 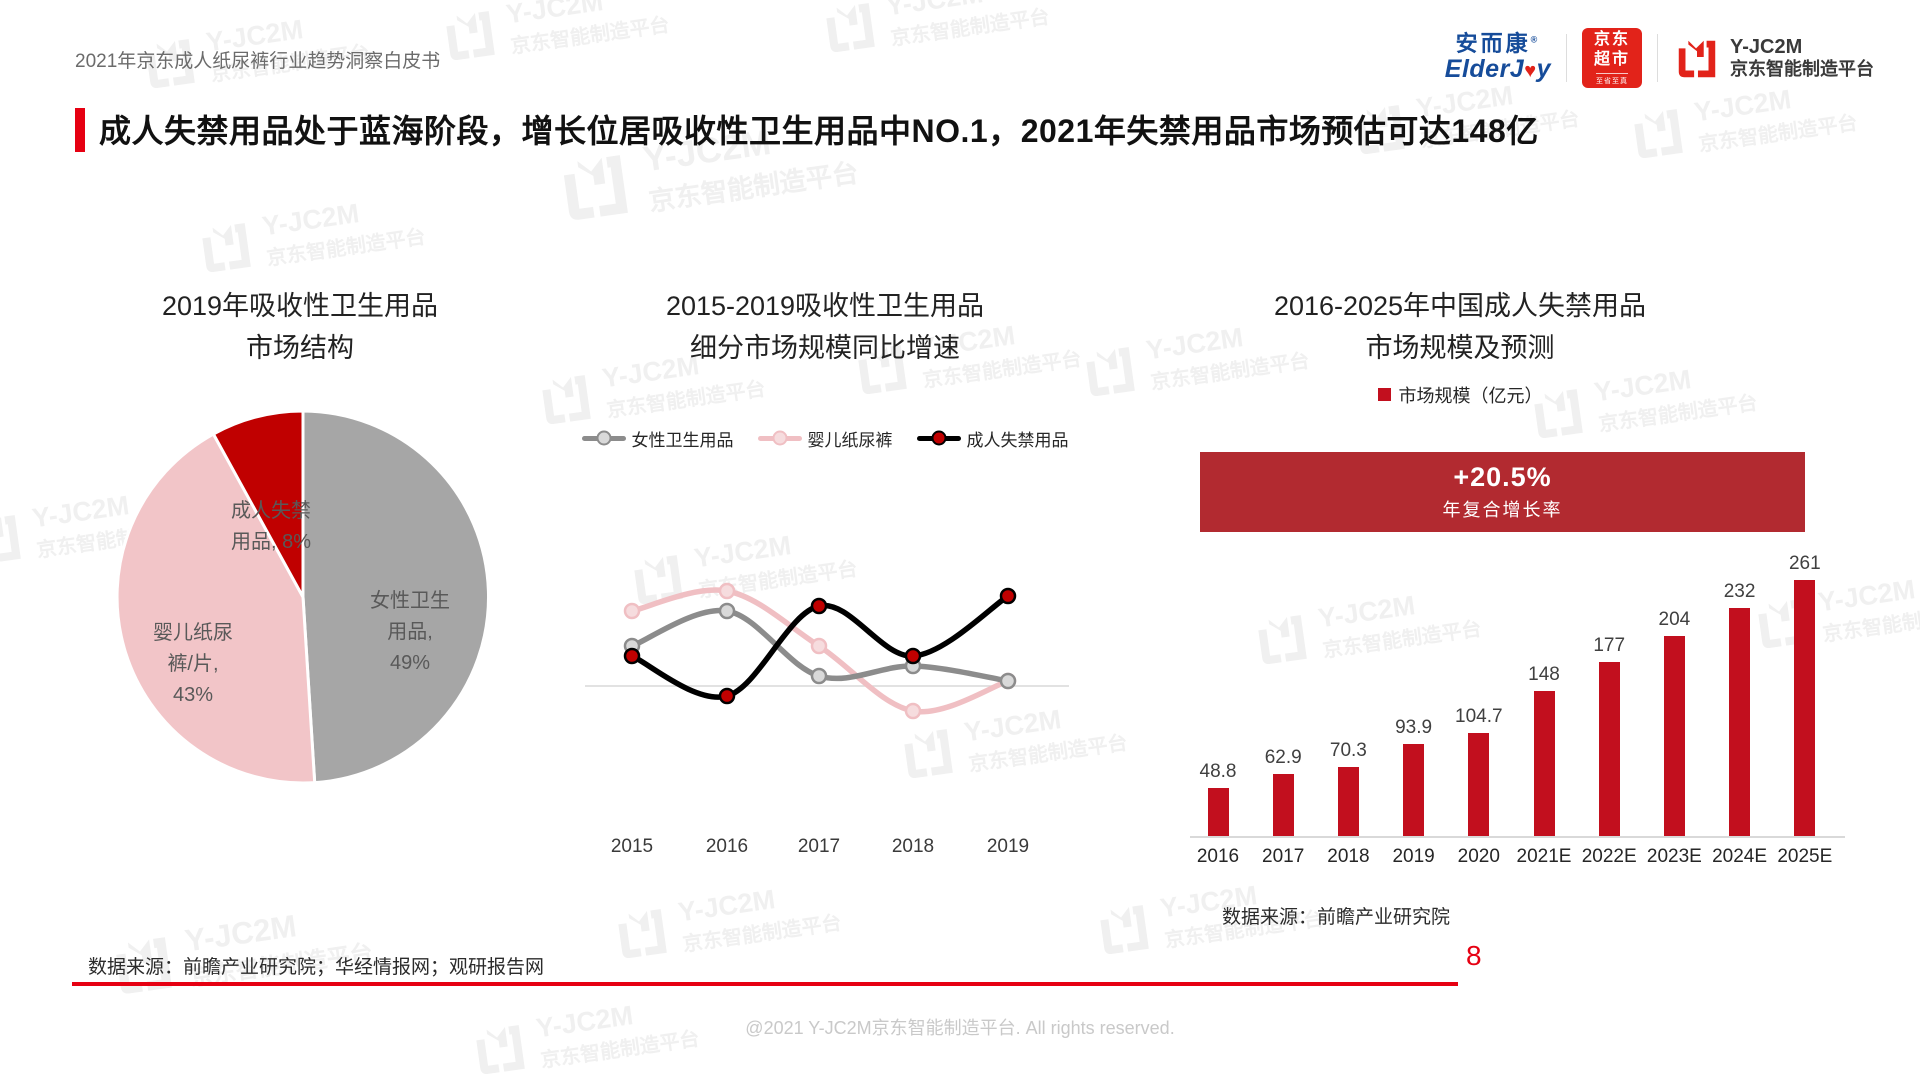 I want to click on bar-2024E, so click(x=1740, y=722).